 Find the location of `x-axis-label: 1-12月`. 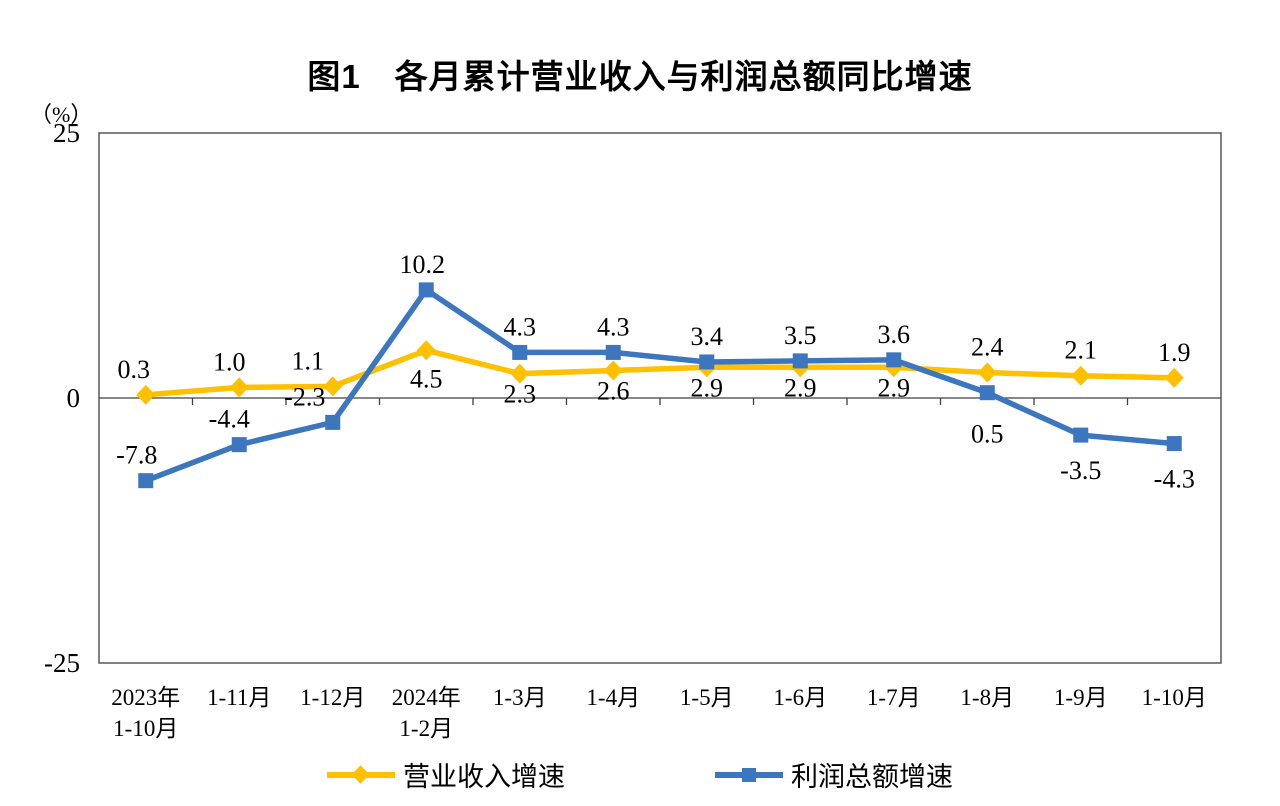

x-axis-label: 1-12月 is located at coordinates (333, 697).